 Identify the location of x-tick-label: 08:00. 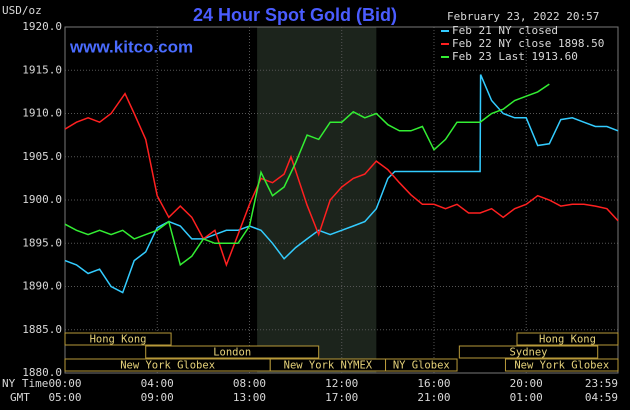
(249, 383).